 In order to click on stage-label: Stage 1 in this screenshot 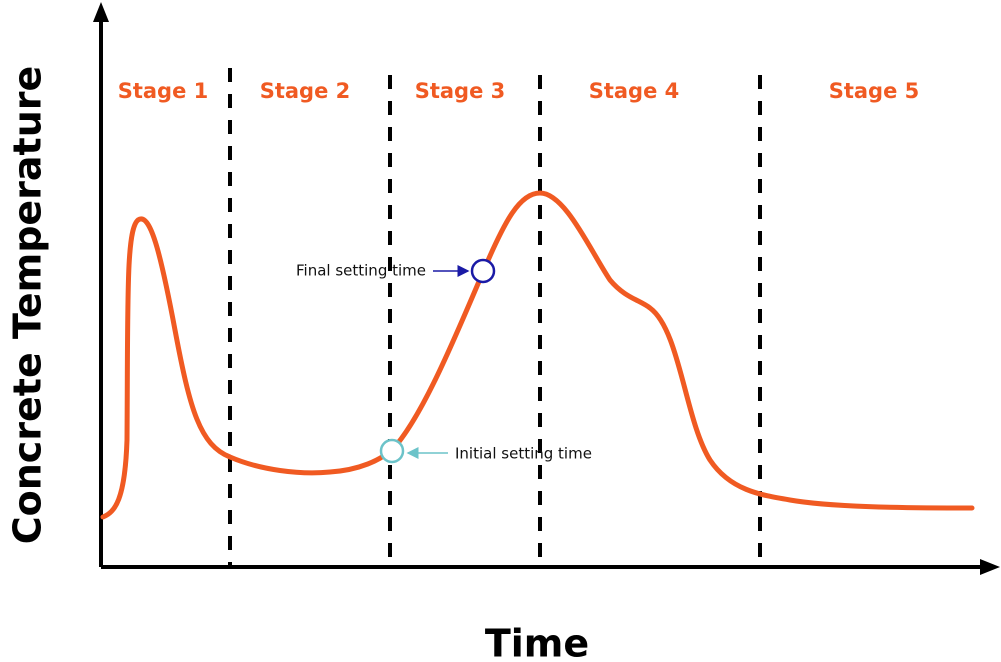, I will do `click(163, 91)`.